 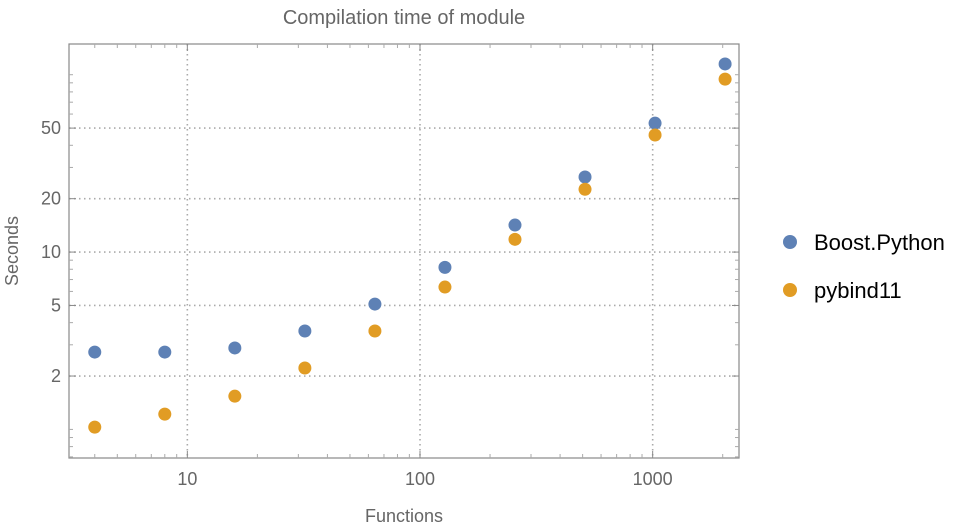 I want to click on legend-label-pybind11: pybind11, so click(x=858, y=290).